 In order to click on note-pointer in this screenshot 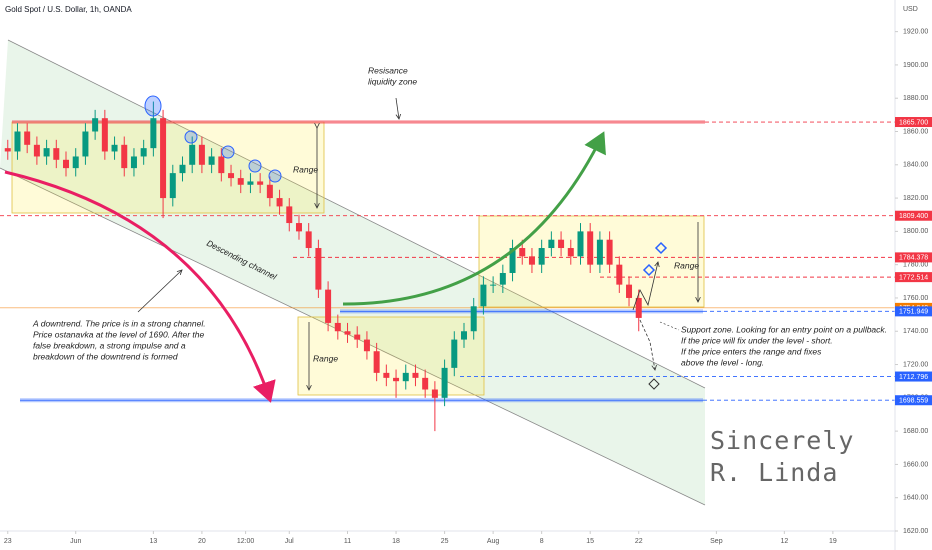, I will do `click(669, 326)`.